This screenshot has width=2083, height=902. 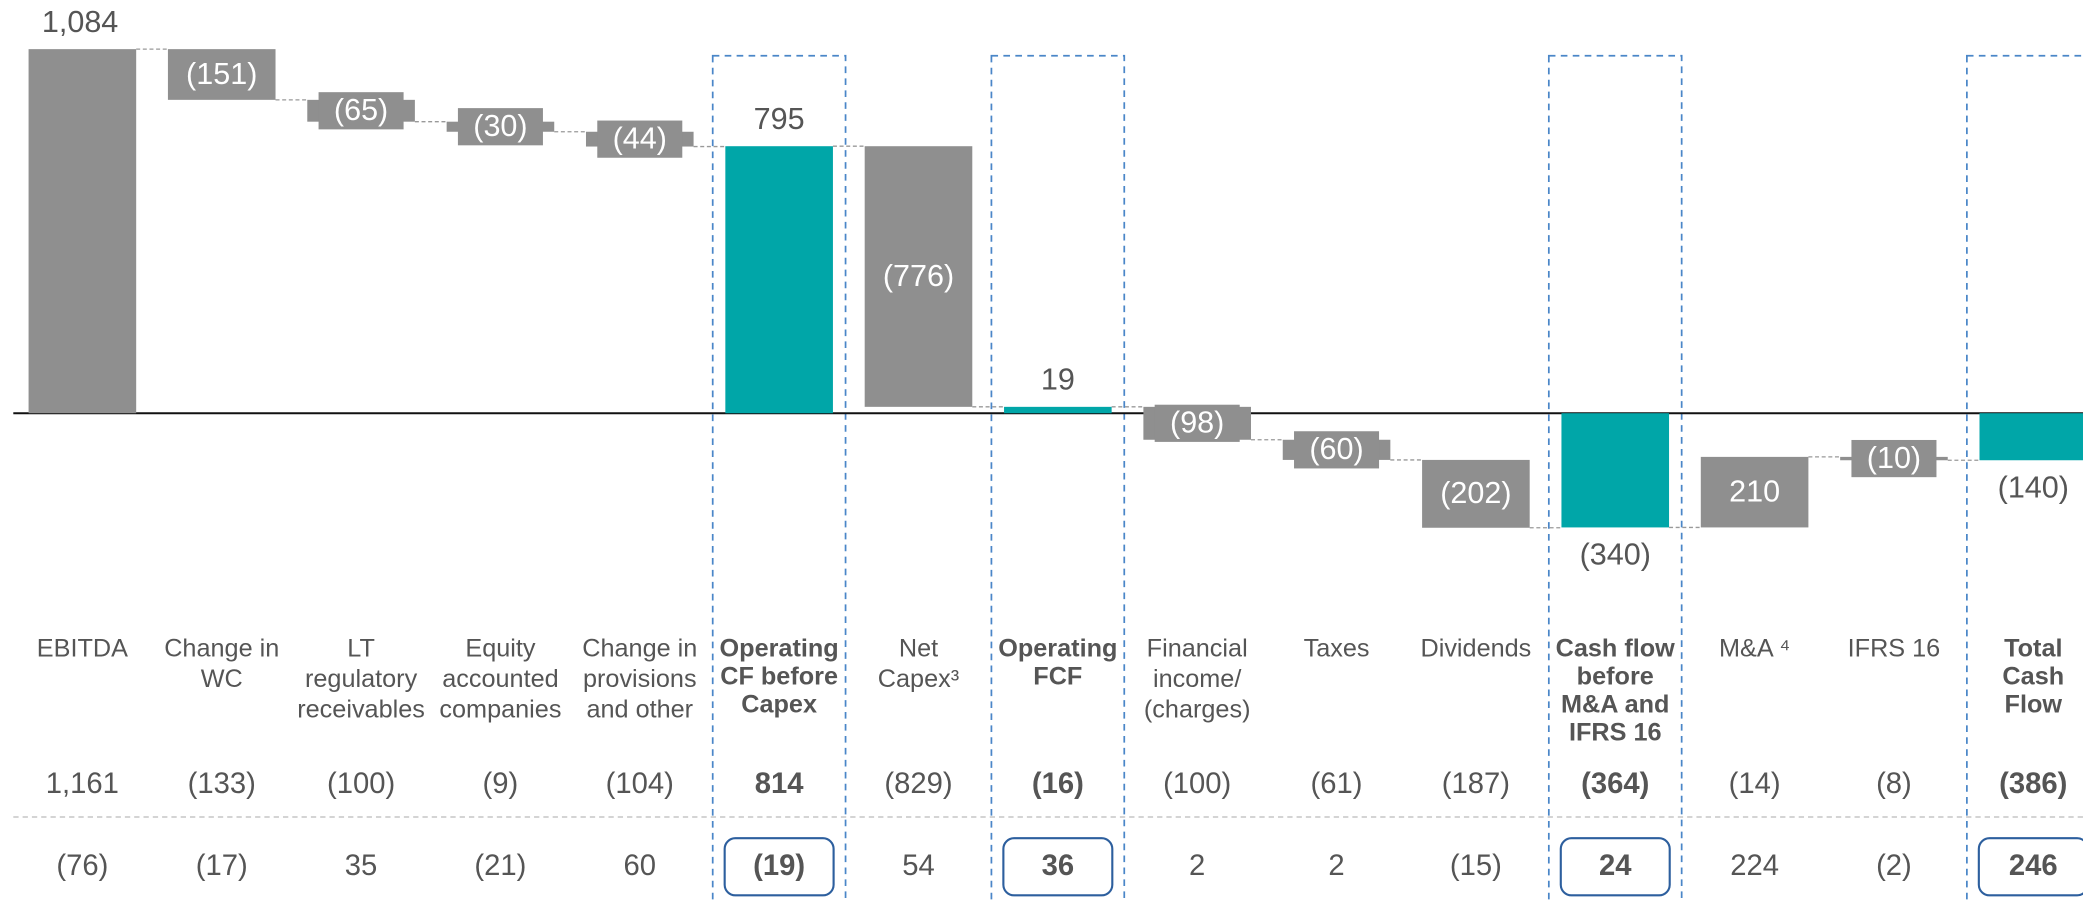 What do you see at coordinates (2033, 676) in the screenshot?
I see `x-category-label: Total Cash Flow` at bounding box center [2033, 676].